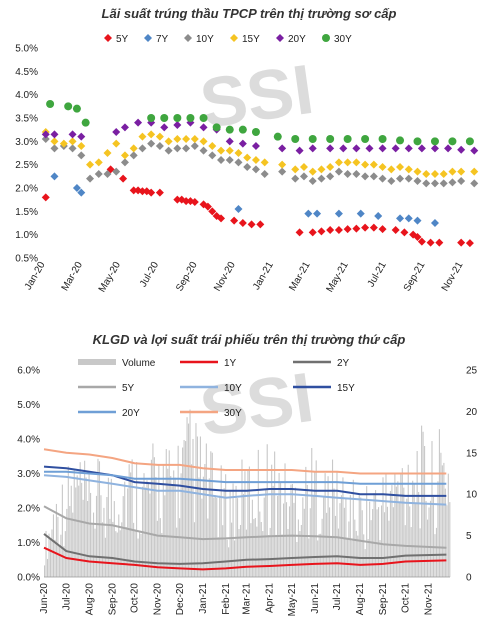 The height and width of the screenshot is (633, 498). Describe the element at coordinates (472, 371) in the screenshot. I see `y2-tick-label: 25` at that location.